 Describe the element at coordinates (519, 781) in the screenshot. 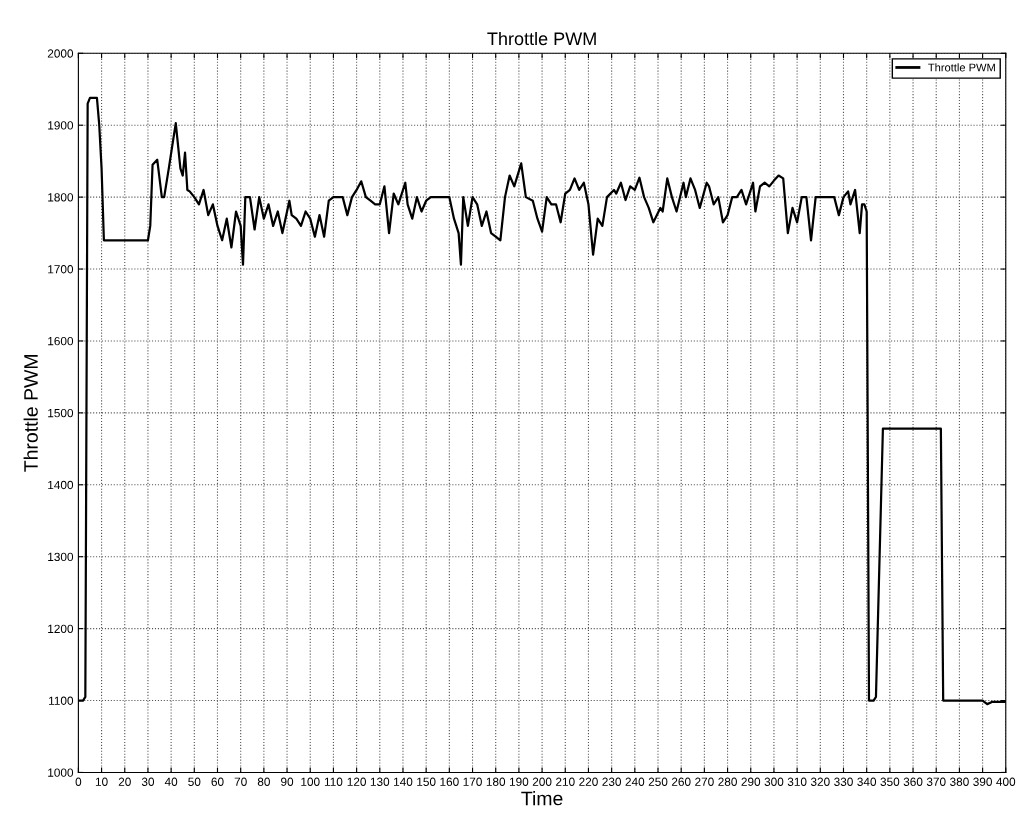

I see `x-tick-label: 190` at that location.